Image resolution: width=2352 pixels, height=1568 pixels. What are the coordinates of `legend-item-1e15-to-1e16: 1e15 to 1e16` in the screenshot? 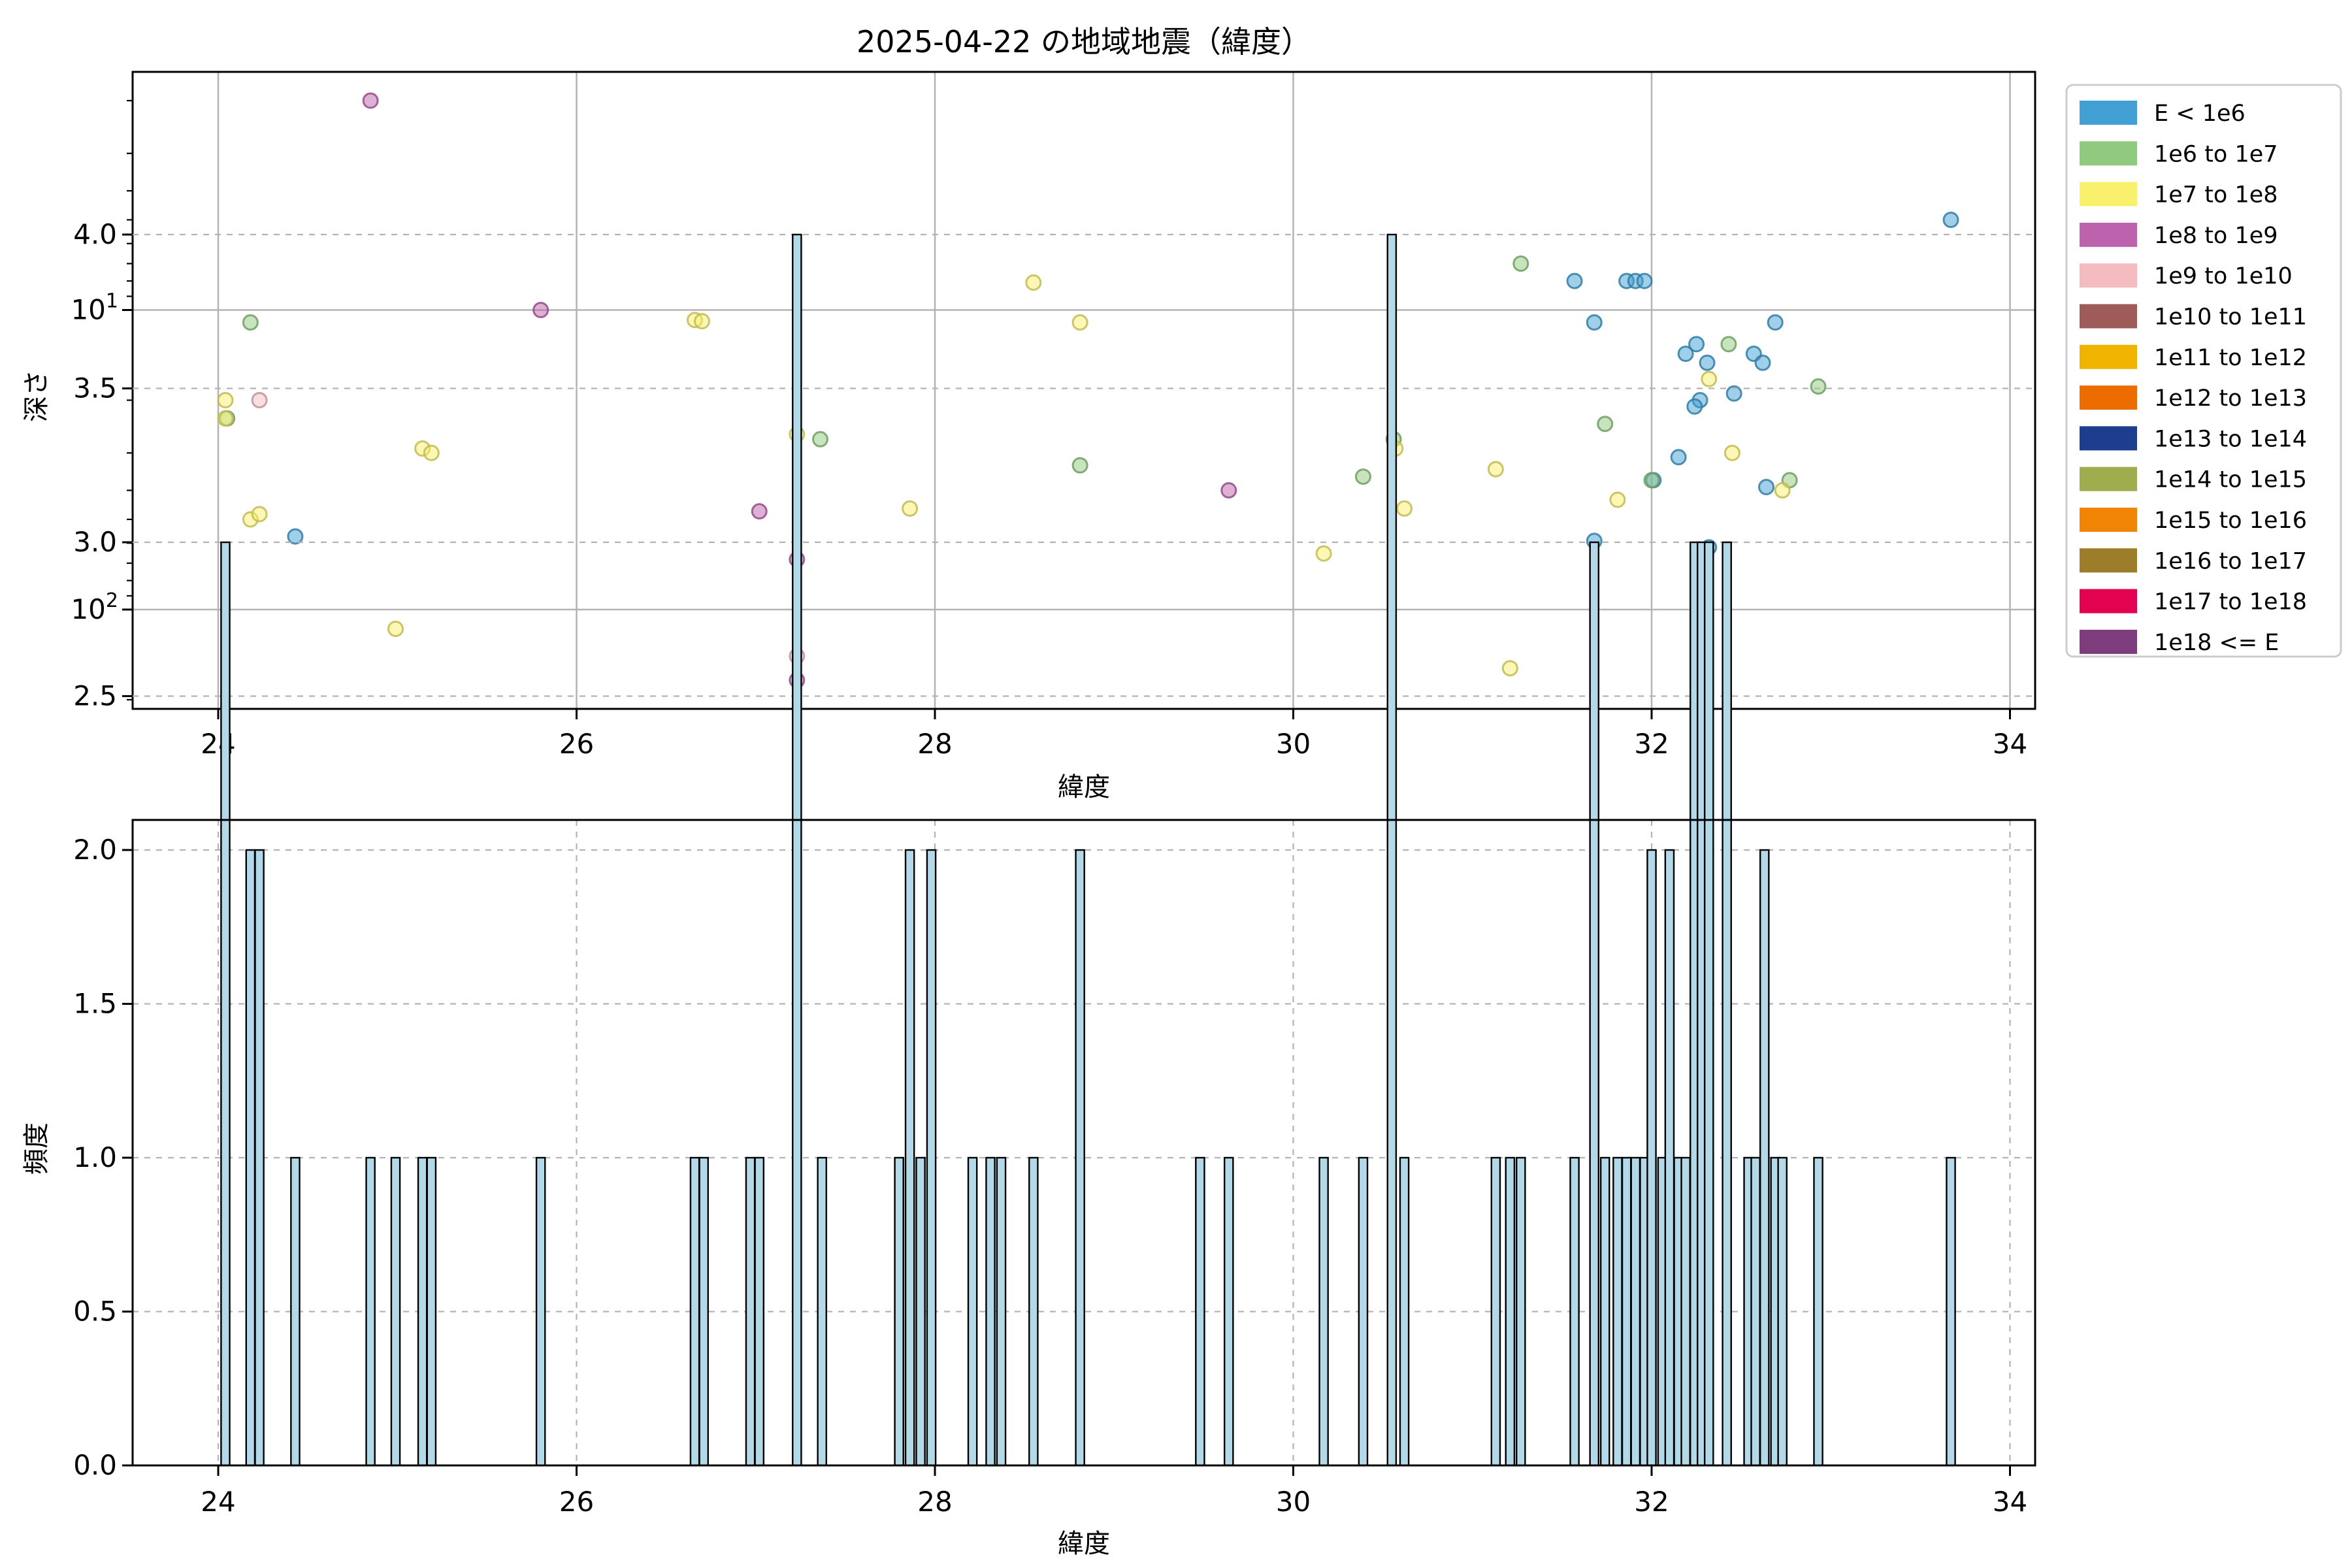 It's located at (2193, 521).